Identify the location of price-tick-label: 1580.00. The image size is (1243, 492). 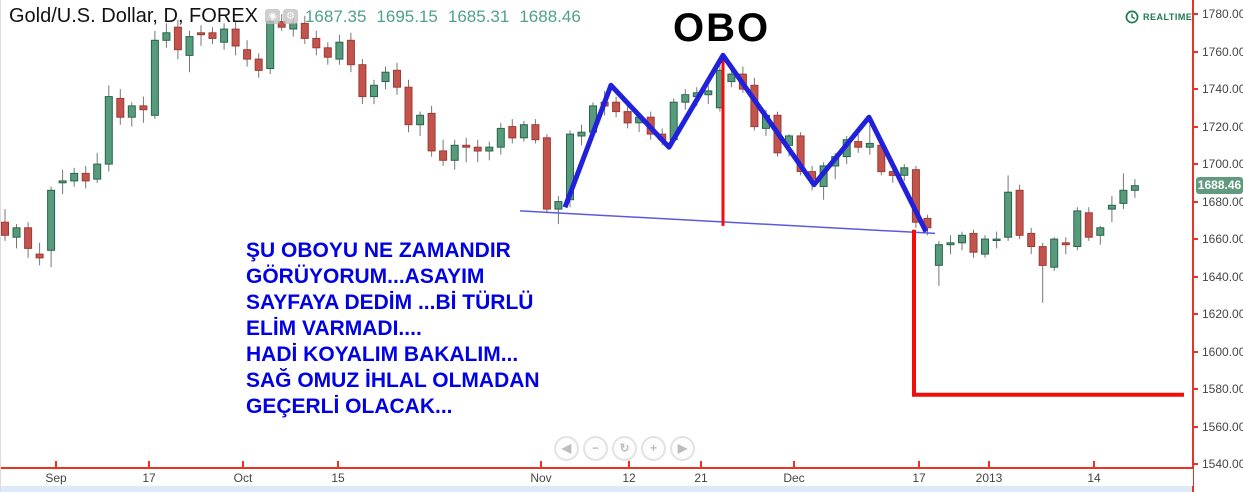
(1222, 389).